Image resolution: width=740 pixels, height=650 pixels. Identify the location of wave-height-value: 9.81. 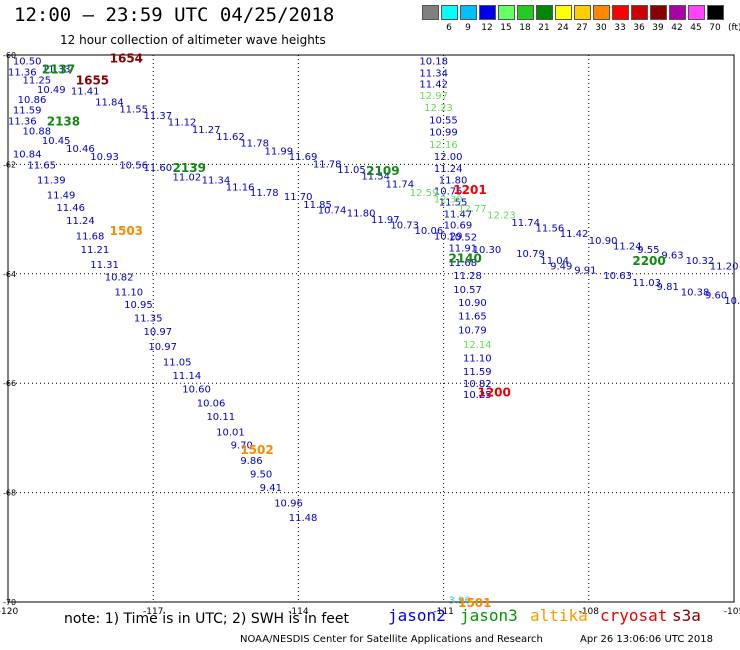
(668, 287).